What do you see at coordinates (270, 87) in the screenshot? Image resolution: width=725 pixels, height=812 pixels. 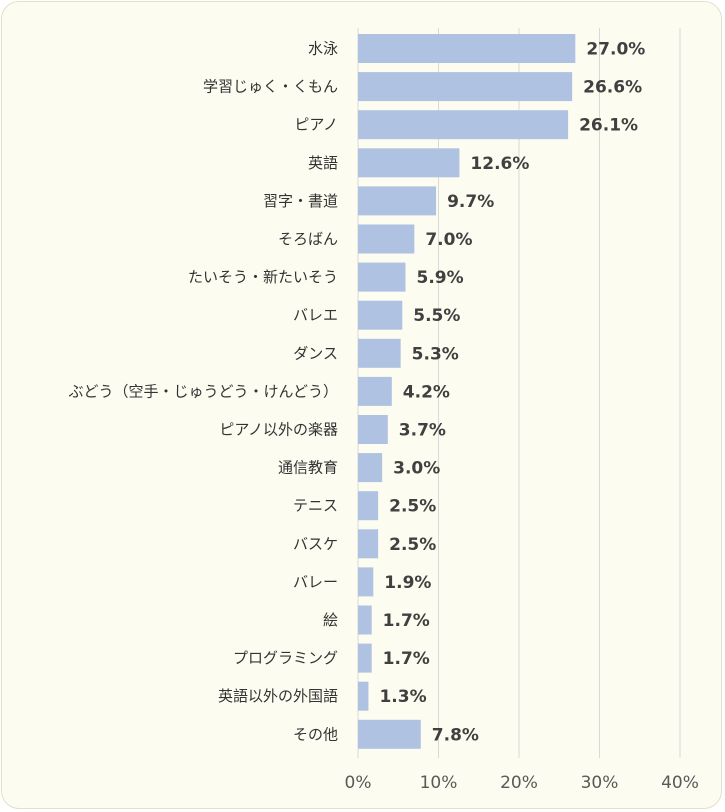 I see `category-label: 学習じゅく・くもん` at bounding box center [270, 87].